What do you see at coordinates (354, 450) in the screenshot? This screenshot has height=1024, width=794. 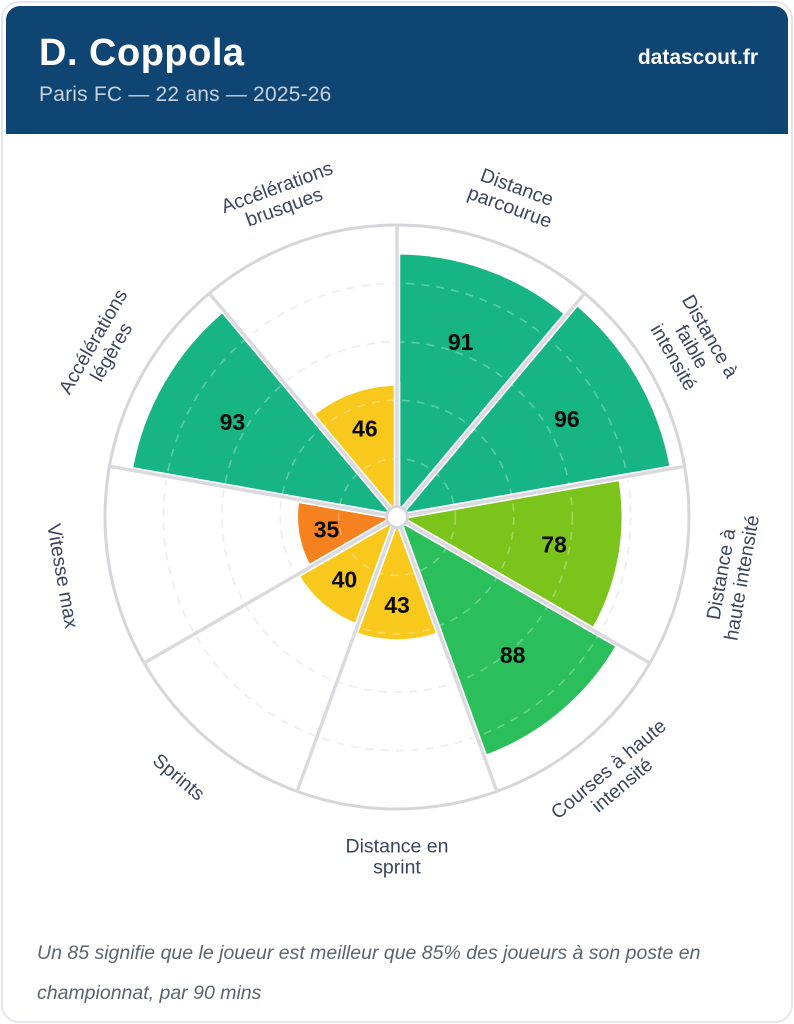 I see `slice-acc-l-rations-brusques` at bounding box center [354, 450].